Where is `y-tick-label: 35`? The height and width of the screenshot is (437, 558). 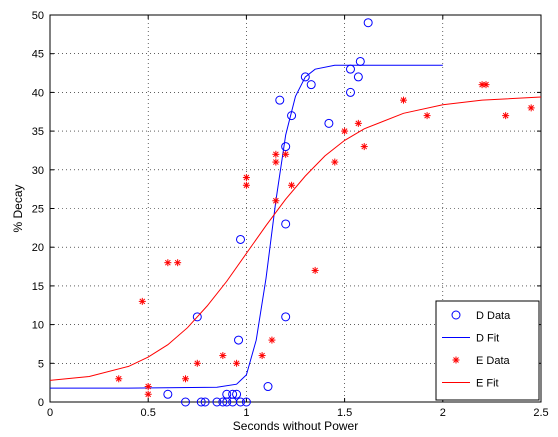 y-tick-label: 35 is located at coordinates (38, 132).